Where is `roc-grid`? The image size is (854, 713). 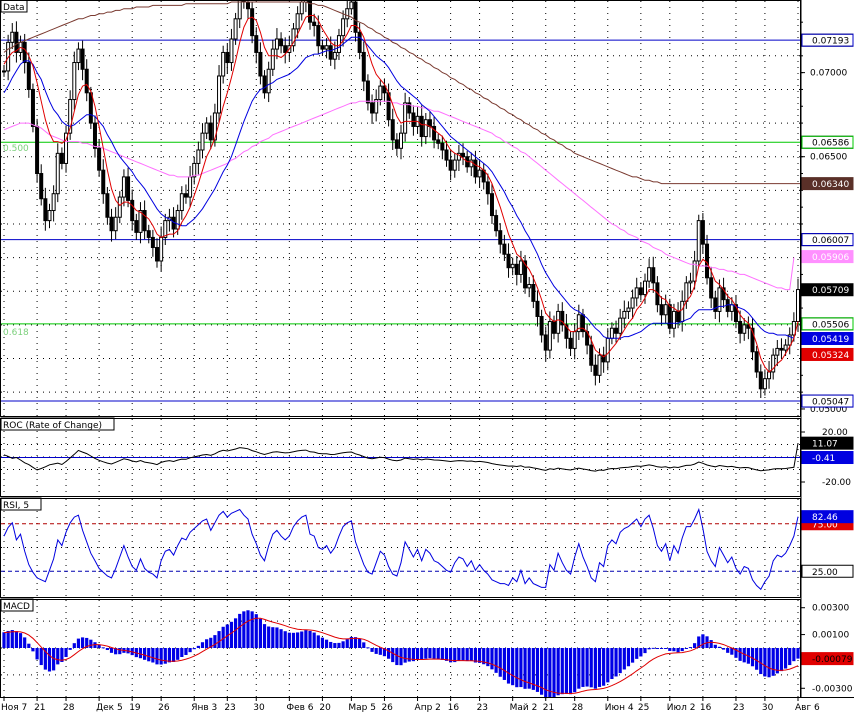
roc-grid is located at coordinates (400, 457).